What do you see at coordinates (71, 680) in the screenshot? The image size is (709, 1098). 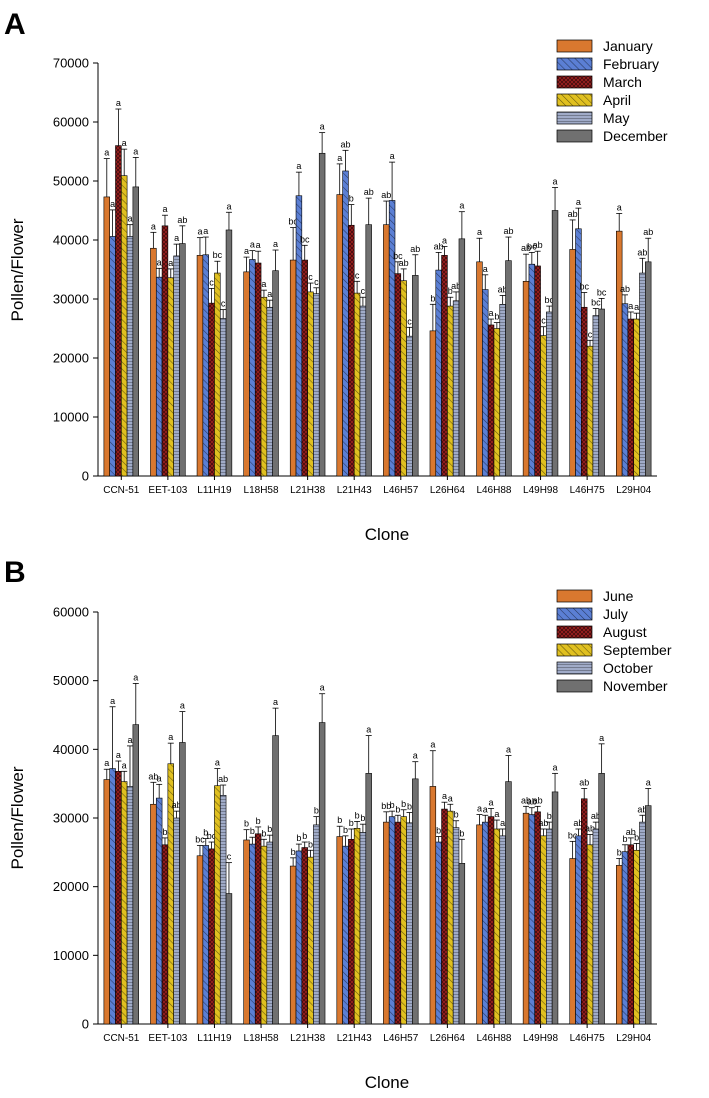 I see `y-tick-label: 50000` at bounding box center [71, 680].